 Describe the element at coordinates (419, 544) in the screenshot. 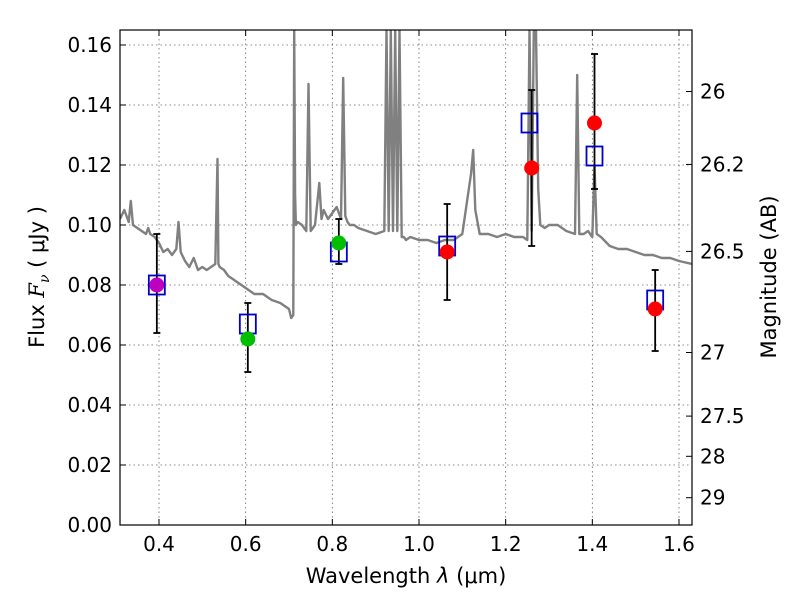

I see `x-tick-label: 1.0` at that location.